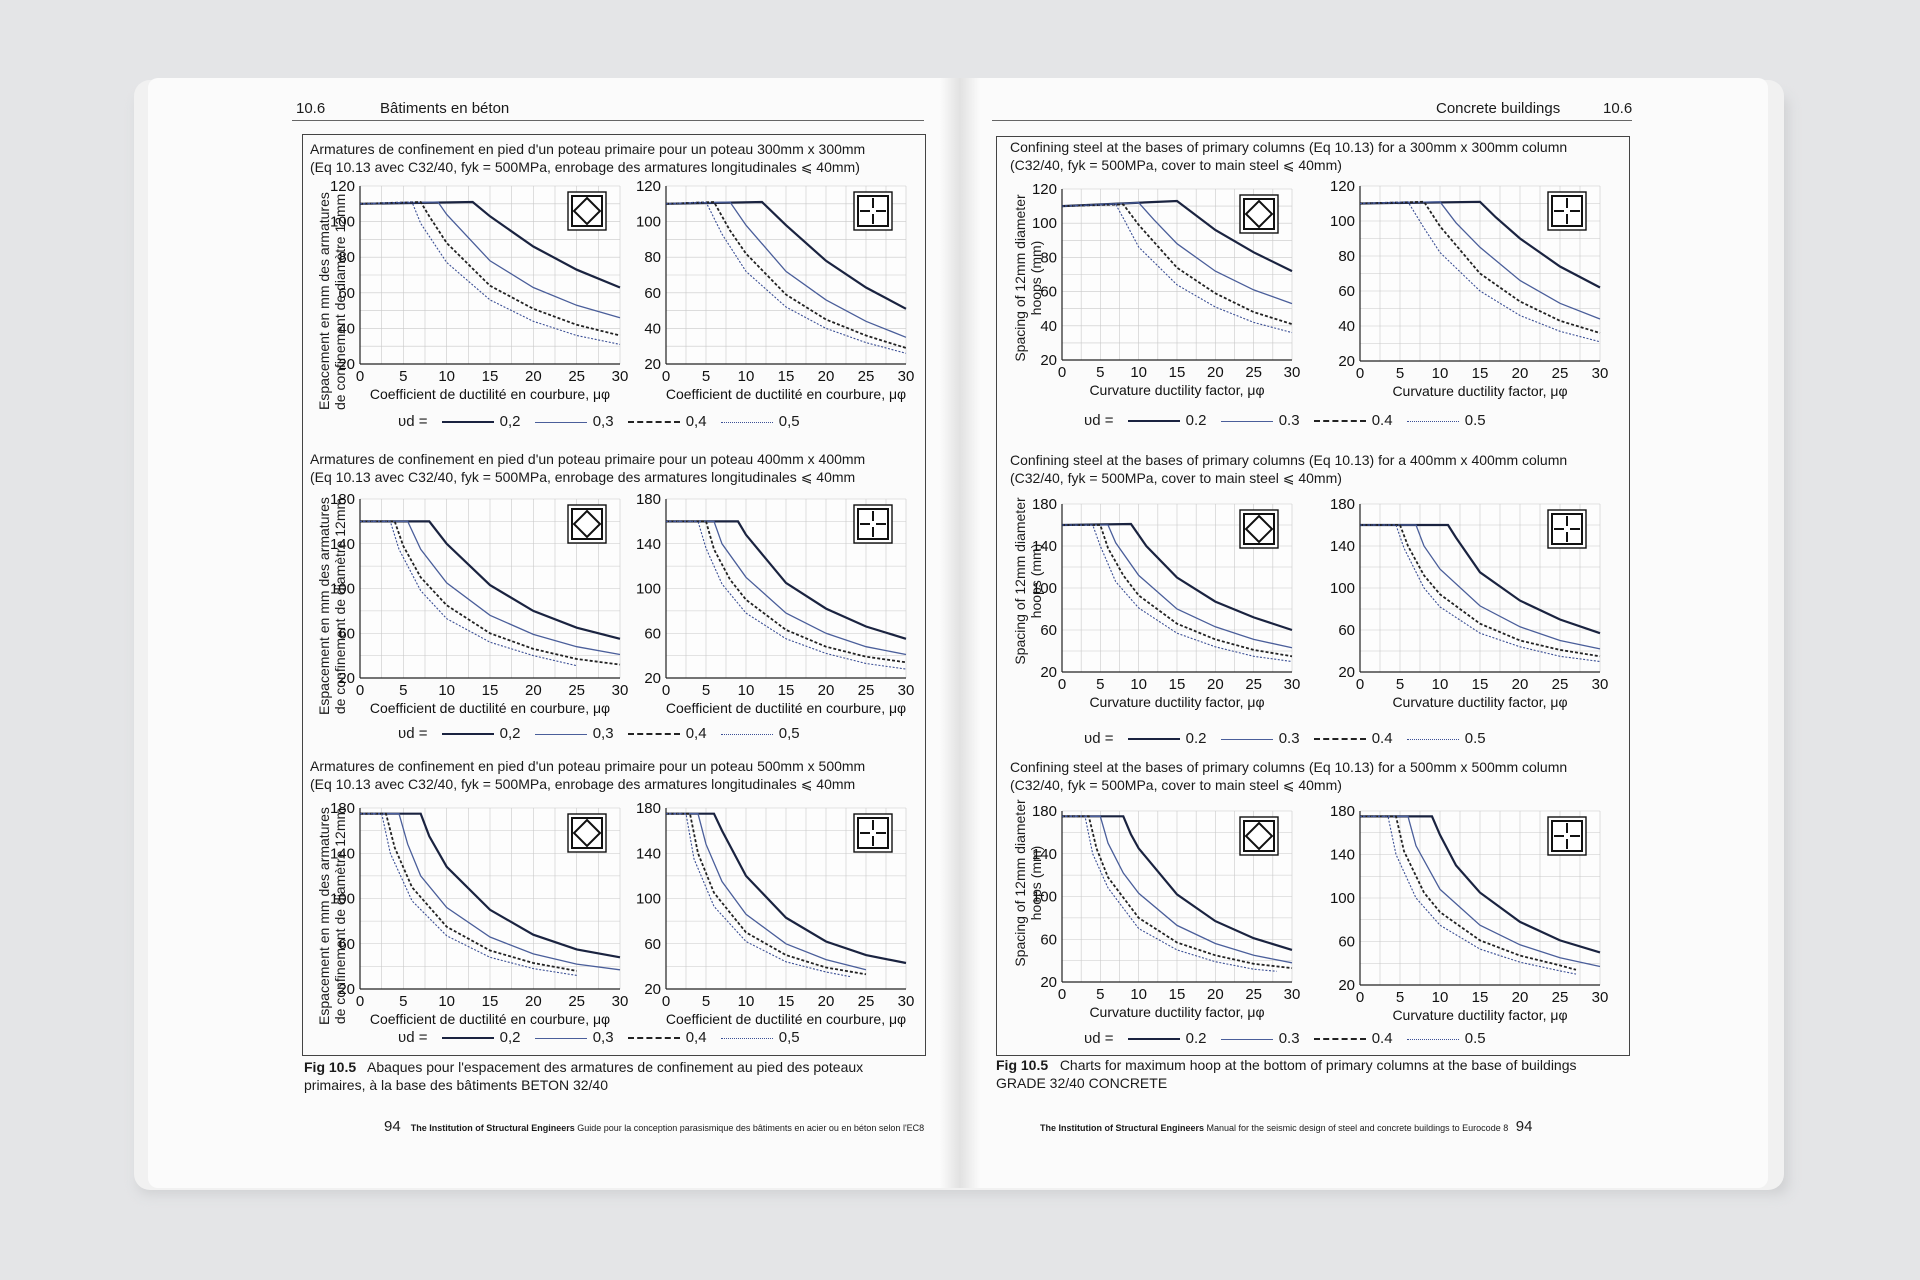 Image resolution: width=1920 pixels, height=1280 pixels. Describe the element at coordinates (1475, 738) in the screenshot. I see `legend-label-05: 0.5` at that location.